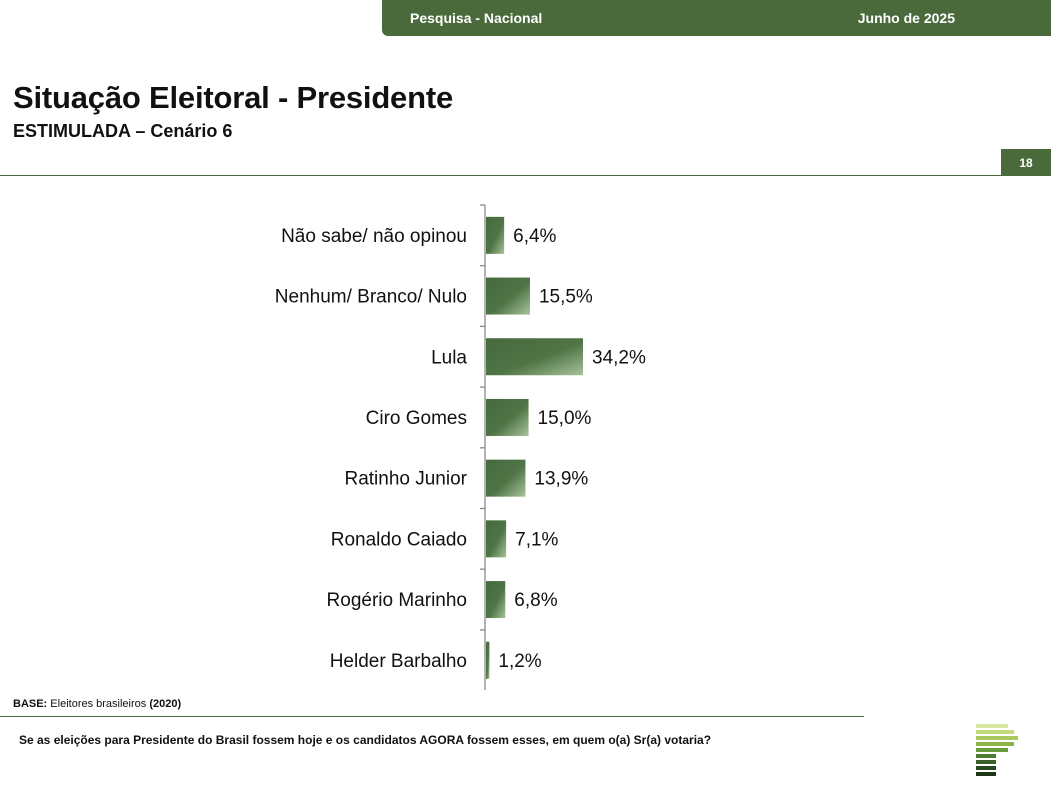 This screenshot has height=789, width=1051. Describe the element at coordinates (619, 357) in the screenshot. I see `value-label: 34,2%` at that location.